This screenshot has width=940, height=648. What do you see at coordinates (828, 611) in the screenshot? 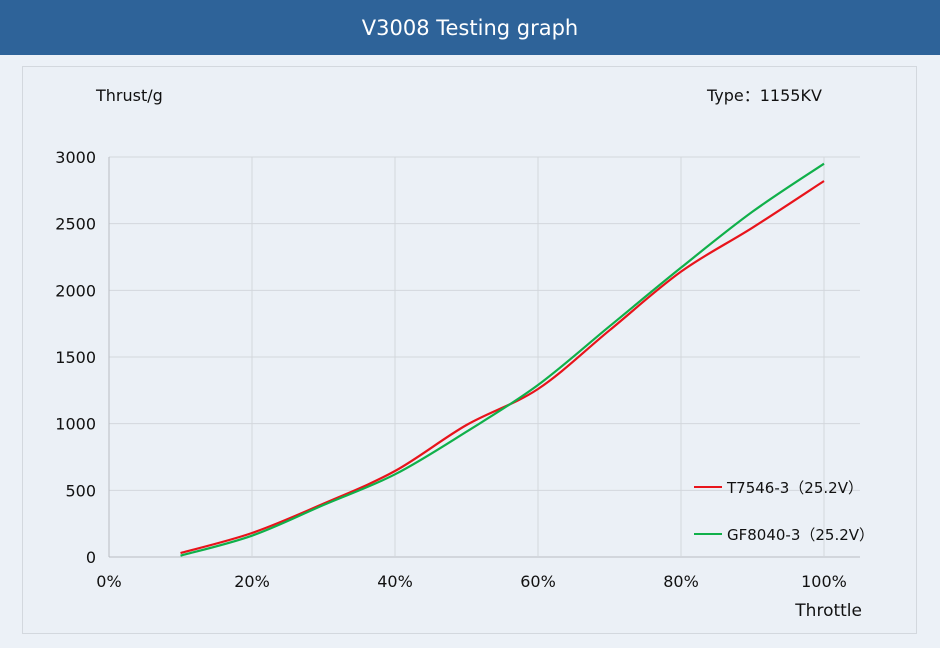
I see `x-axis-label: Throttle` at bounding box center [828, 611].